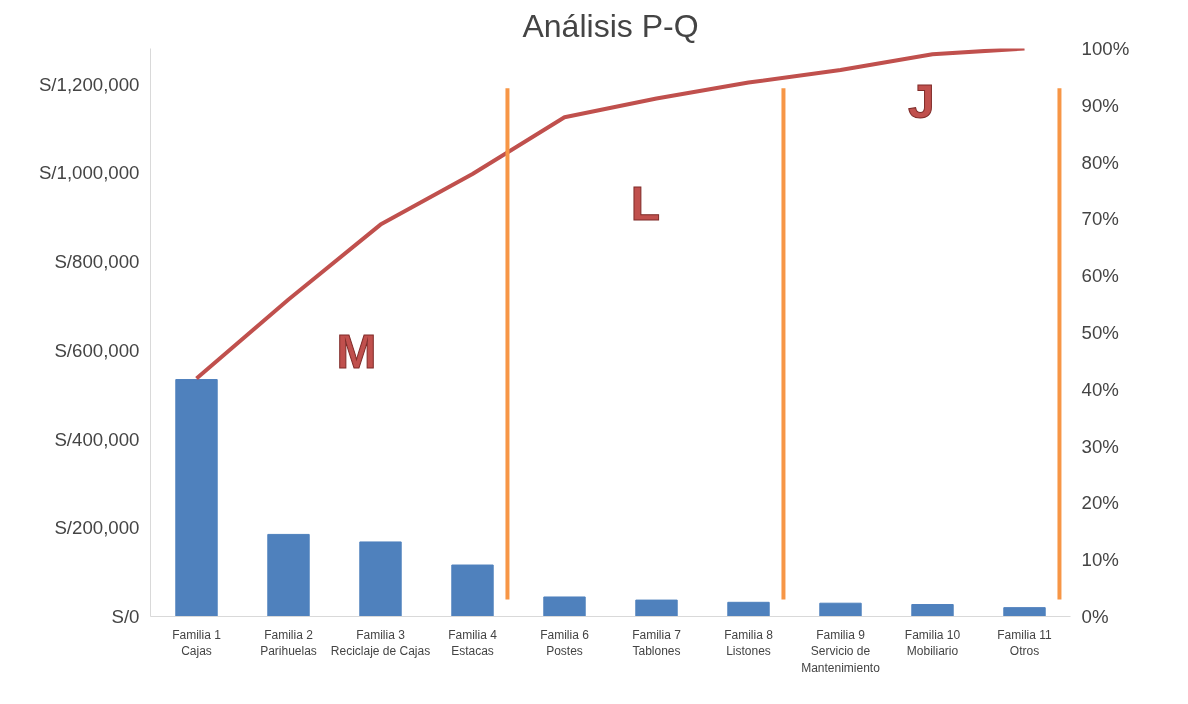  I want to click on y2-tick-label: 60%, so click(1100, 276).